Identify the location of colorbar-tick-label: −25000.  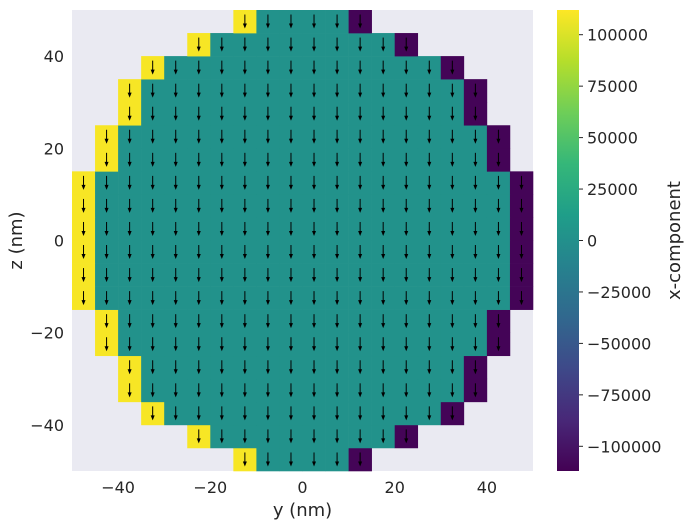
(619, 292).